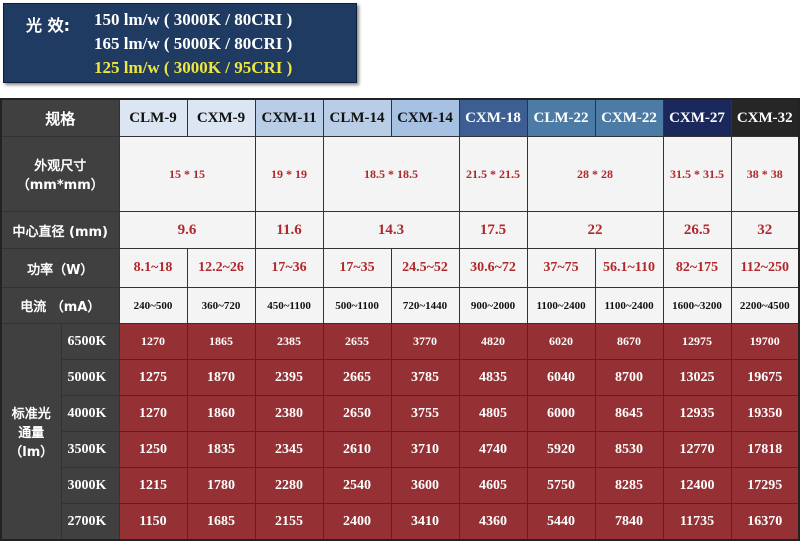  I want to click on flux-value: 19675, so click(765, 377).